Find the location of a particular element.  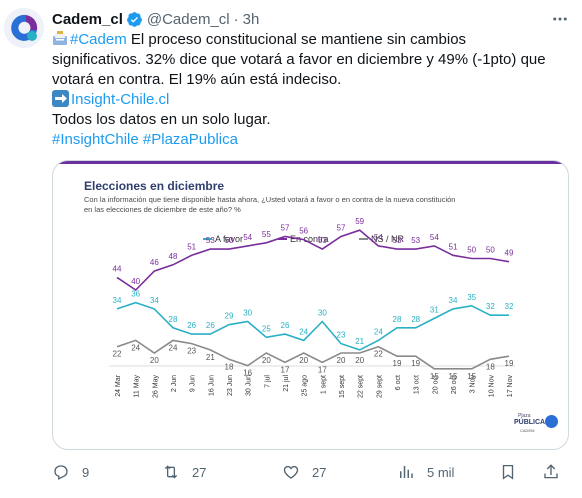

like-icon is located at coordinates (291, 472).